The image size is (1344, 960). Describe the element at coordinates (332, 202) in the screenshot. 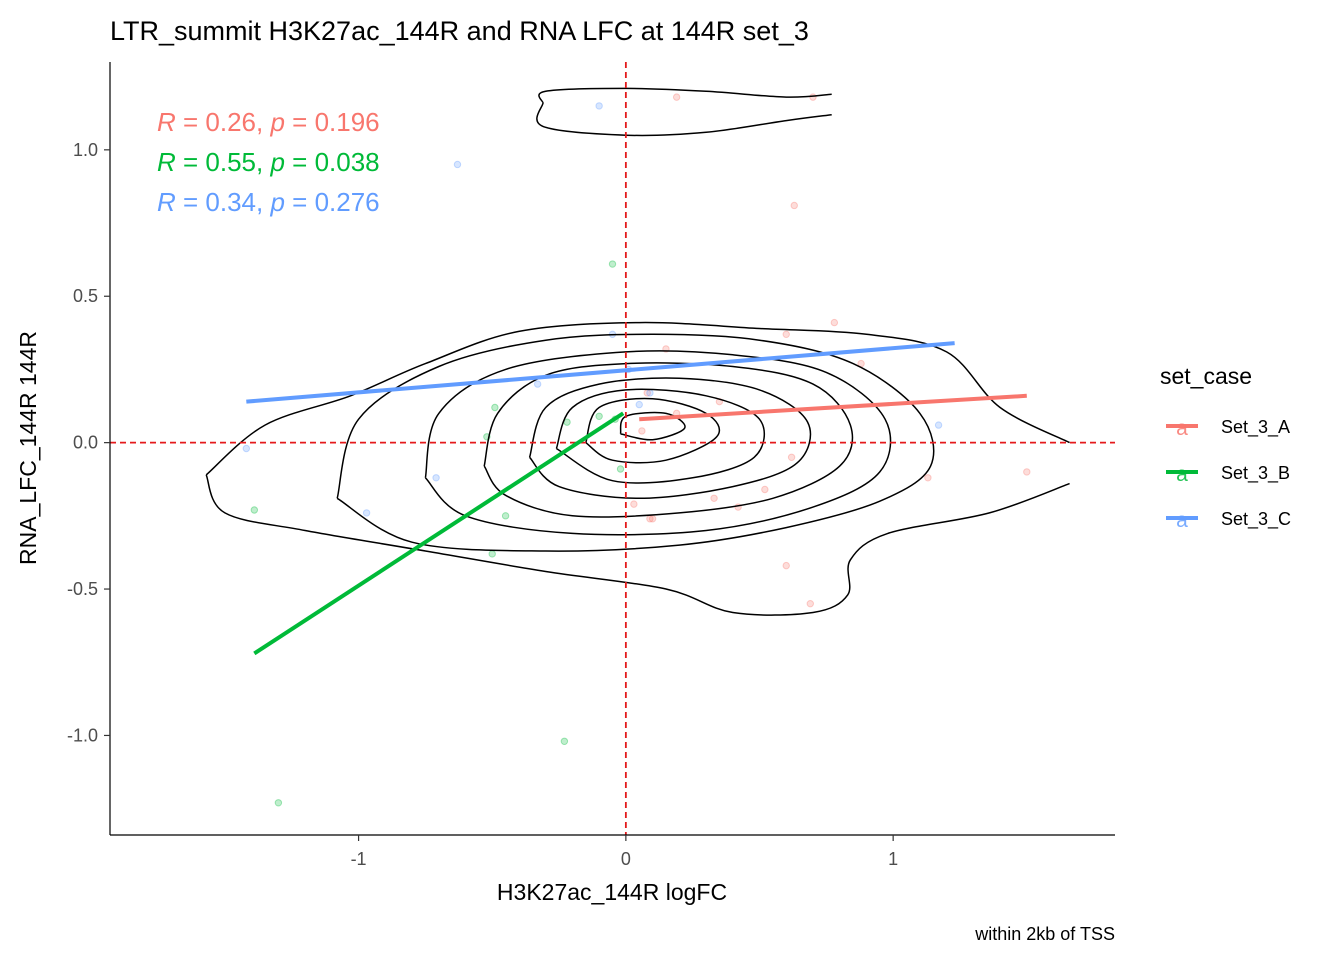

I see `annotation-p-text: = 0.276` at that location.